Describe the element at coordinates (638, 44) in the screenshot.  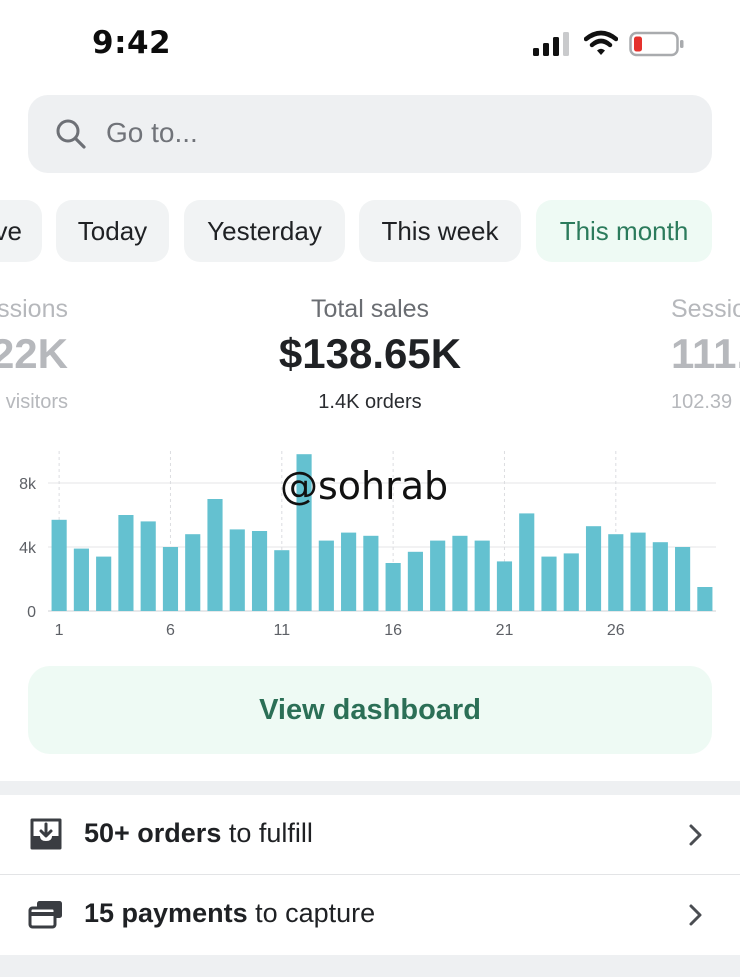
I see `battery-level` at that location.